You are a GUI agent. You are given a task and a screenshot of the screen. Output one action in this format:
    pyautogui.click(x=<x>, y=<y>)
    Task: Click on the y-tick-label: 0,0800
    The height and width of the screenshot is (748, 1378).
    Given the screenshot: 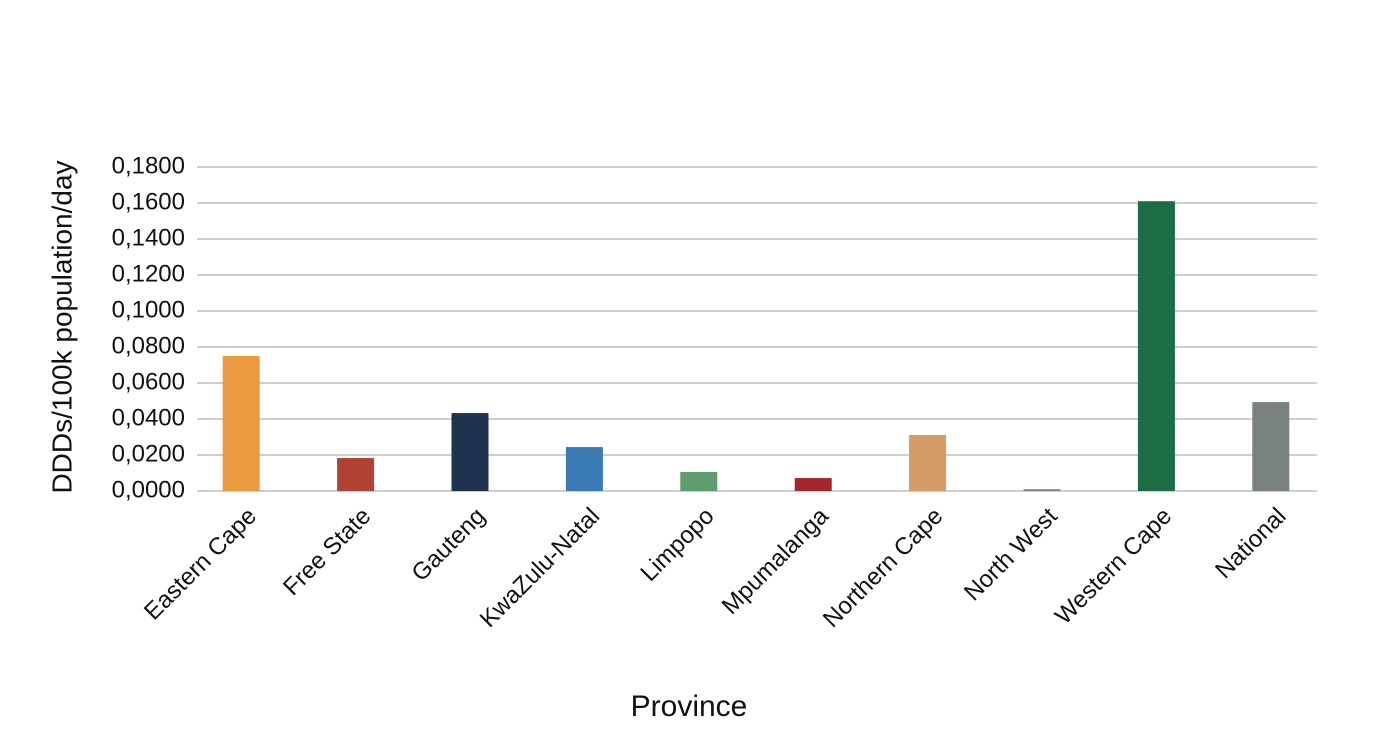 What is the action you would take?
    pyautogui.click(x=148, y=345)
    